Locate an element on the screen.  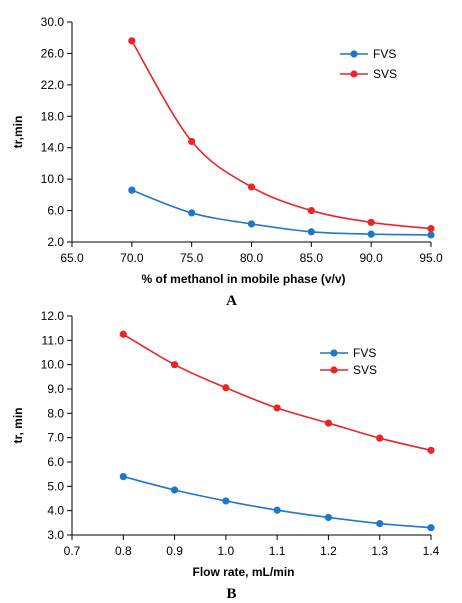
x-tick-label: 75.0 is located at coordinates (192, 258).